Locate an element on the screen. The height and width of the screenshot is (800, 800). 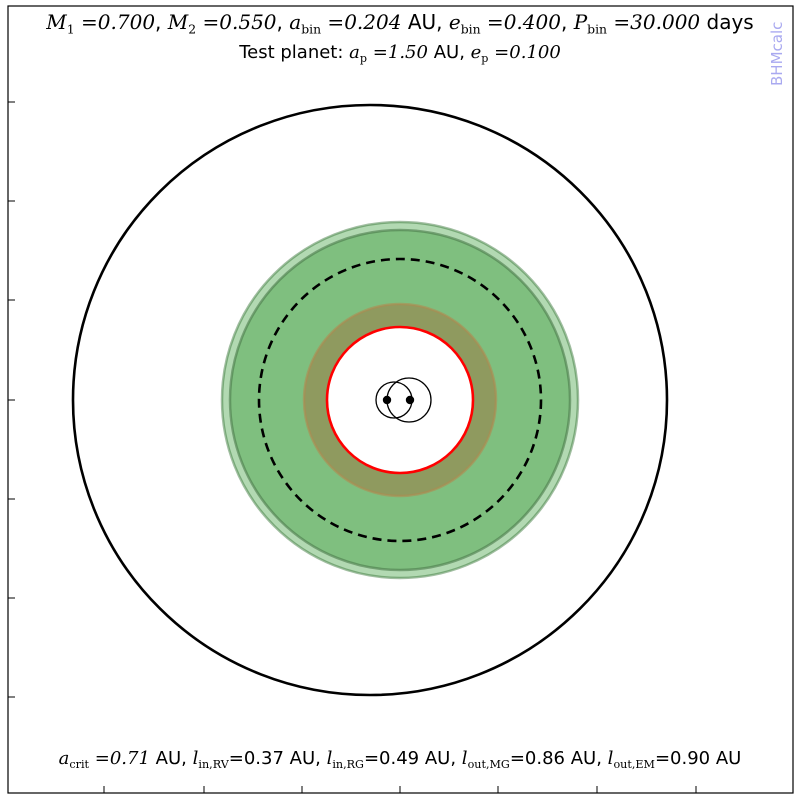
pbin-symbol: Pbin is located at coordinates (590, 23).